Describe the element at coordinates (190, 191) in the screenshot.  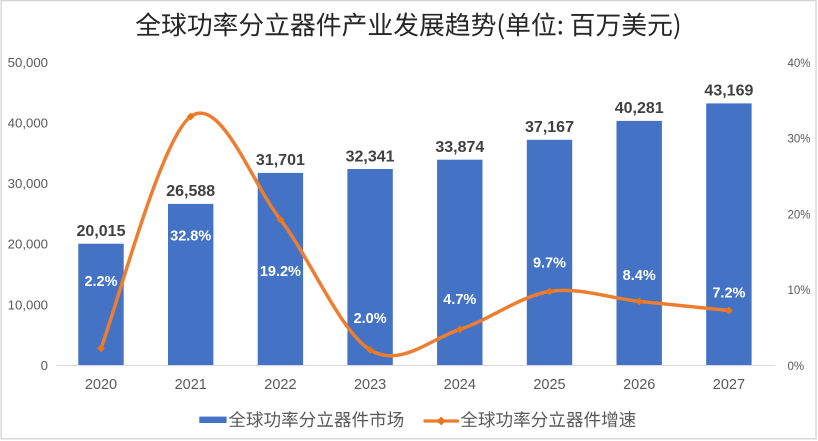
I see `svg-text: 26,588` at that location.